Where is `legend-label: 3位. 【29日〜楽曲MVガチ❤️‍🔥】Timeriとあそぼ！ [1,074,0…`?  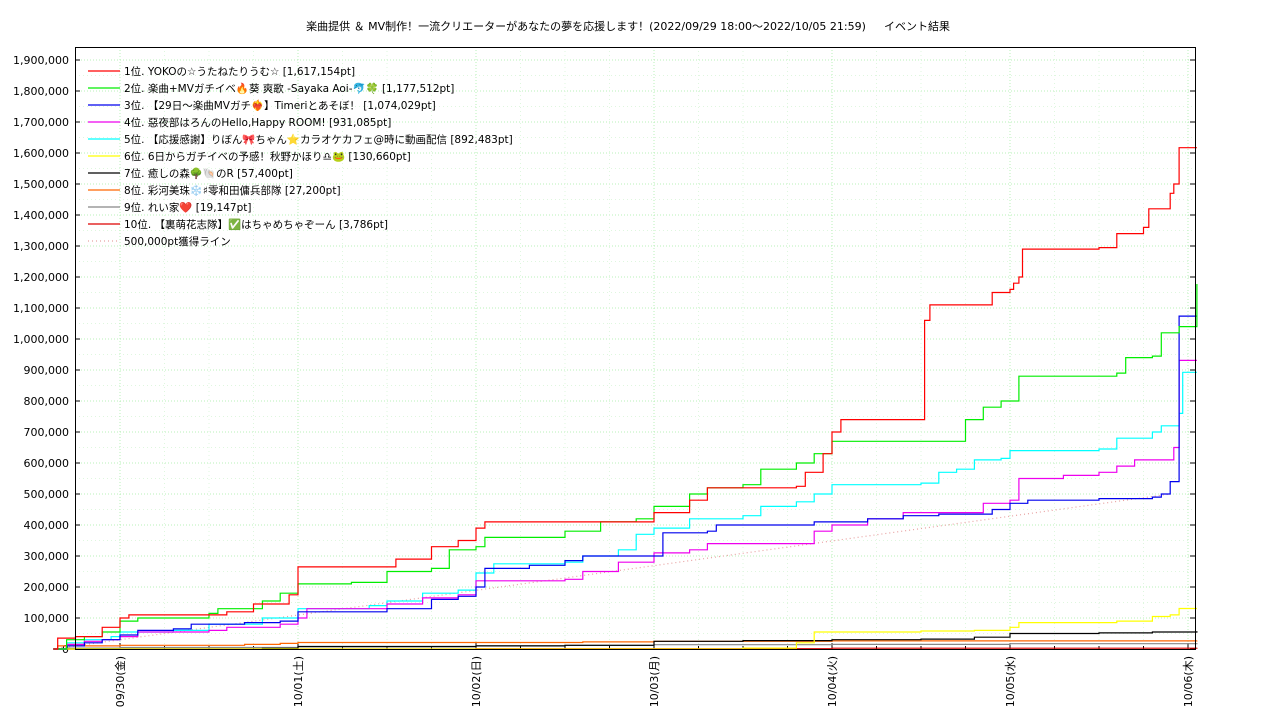 legend-label: 3位. 【29日〜楽曲MVガチ❤️‍🔥】Timeriとあそぼ！ [1,074,0… is located at coordinates (280, 105).